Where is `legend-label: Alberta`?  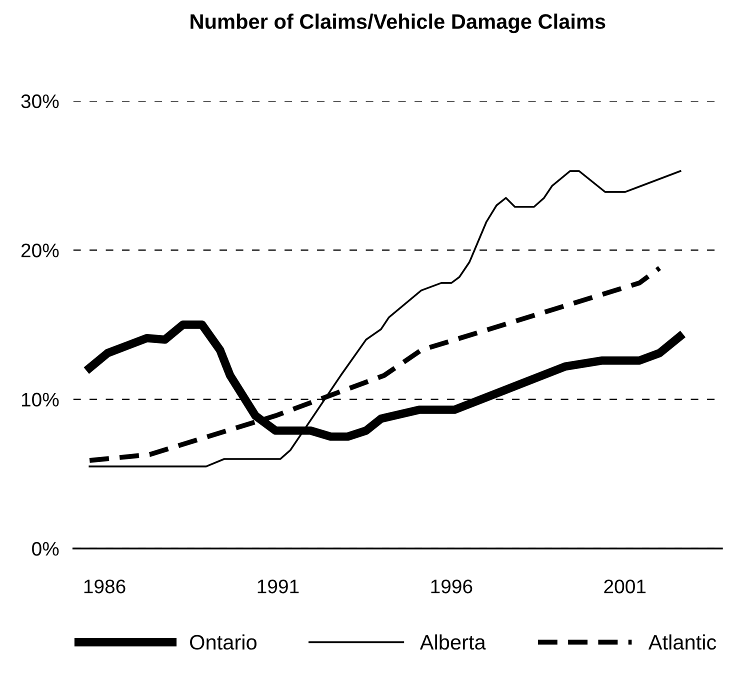
legend-label: Alberta is located at coordinates (453, 642).